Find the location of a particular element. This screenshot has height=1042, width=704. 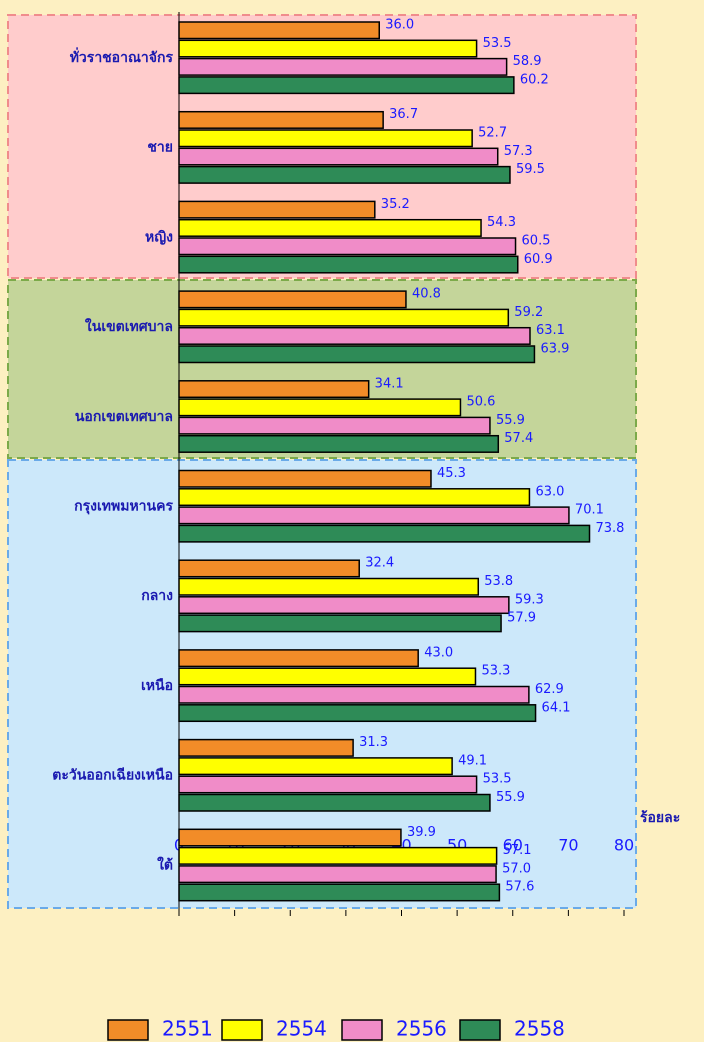

value-label: 58.9 is located at coordinates (527, 61).